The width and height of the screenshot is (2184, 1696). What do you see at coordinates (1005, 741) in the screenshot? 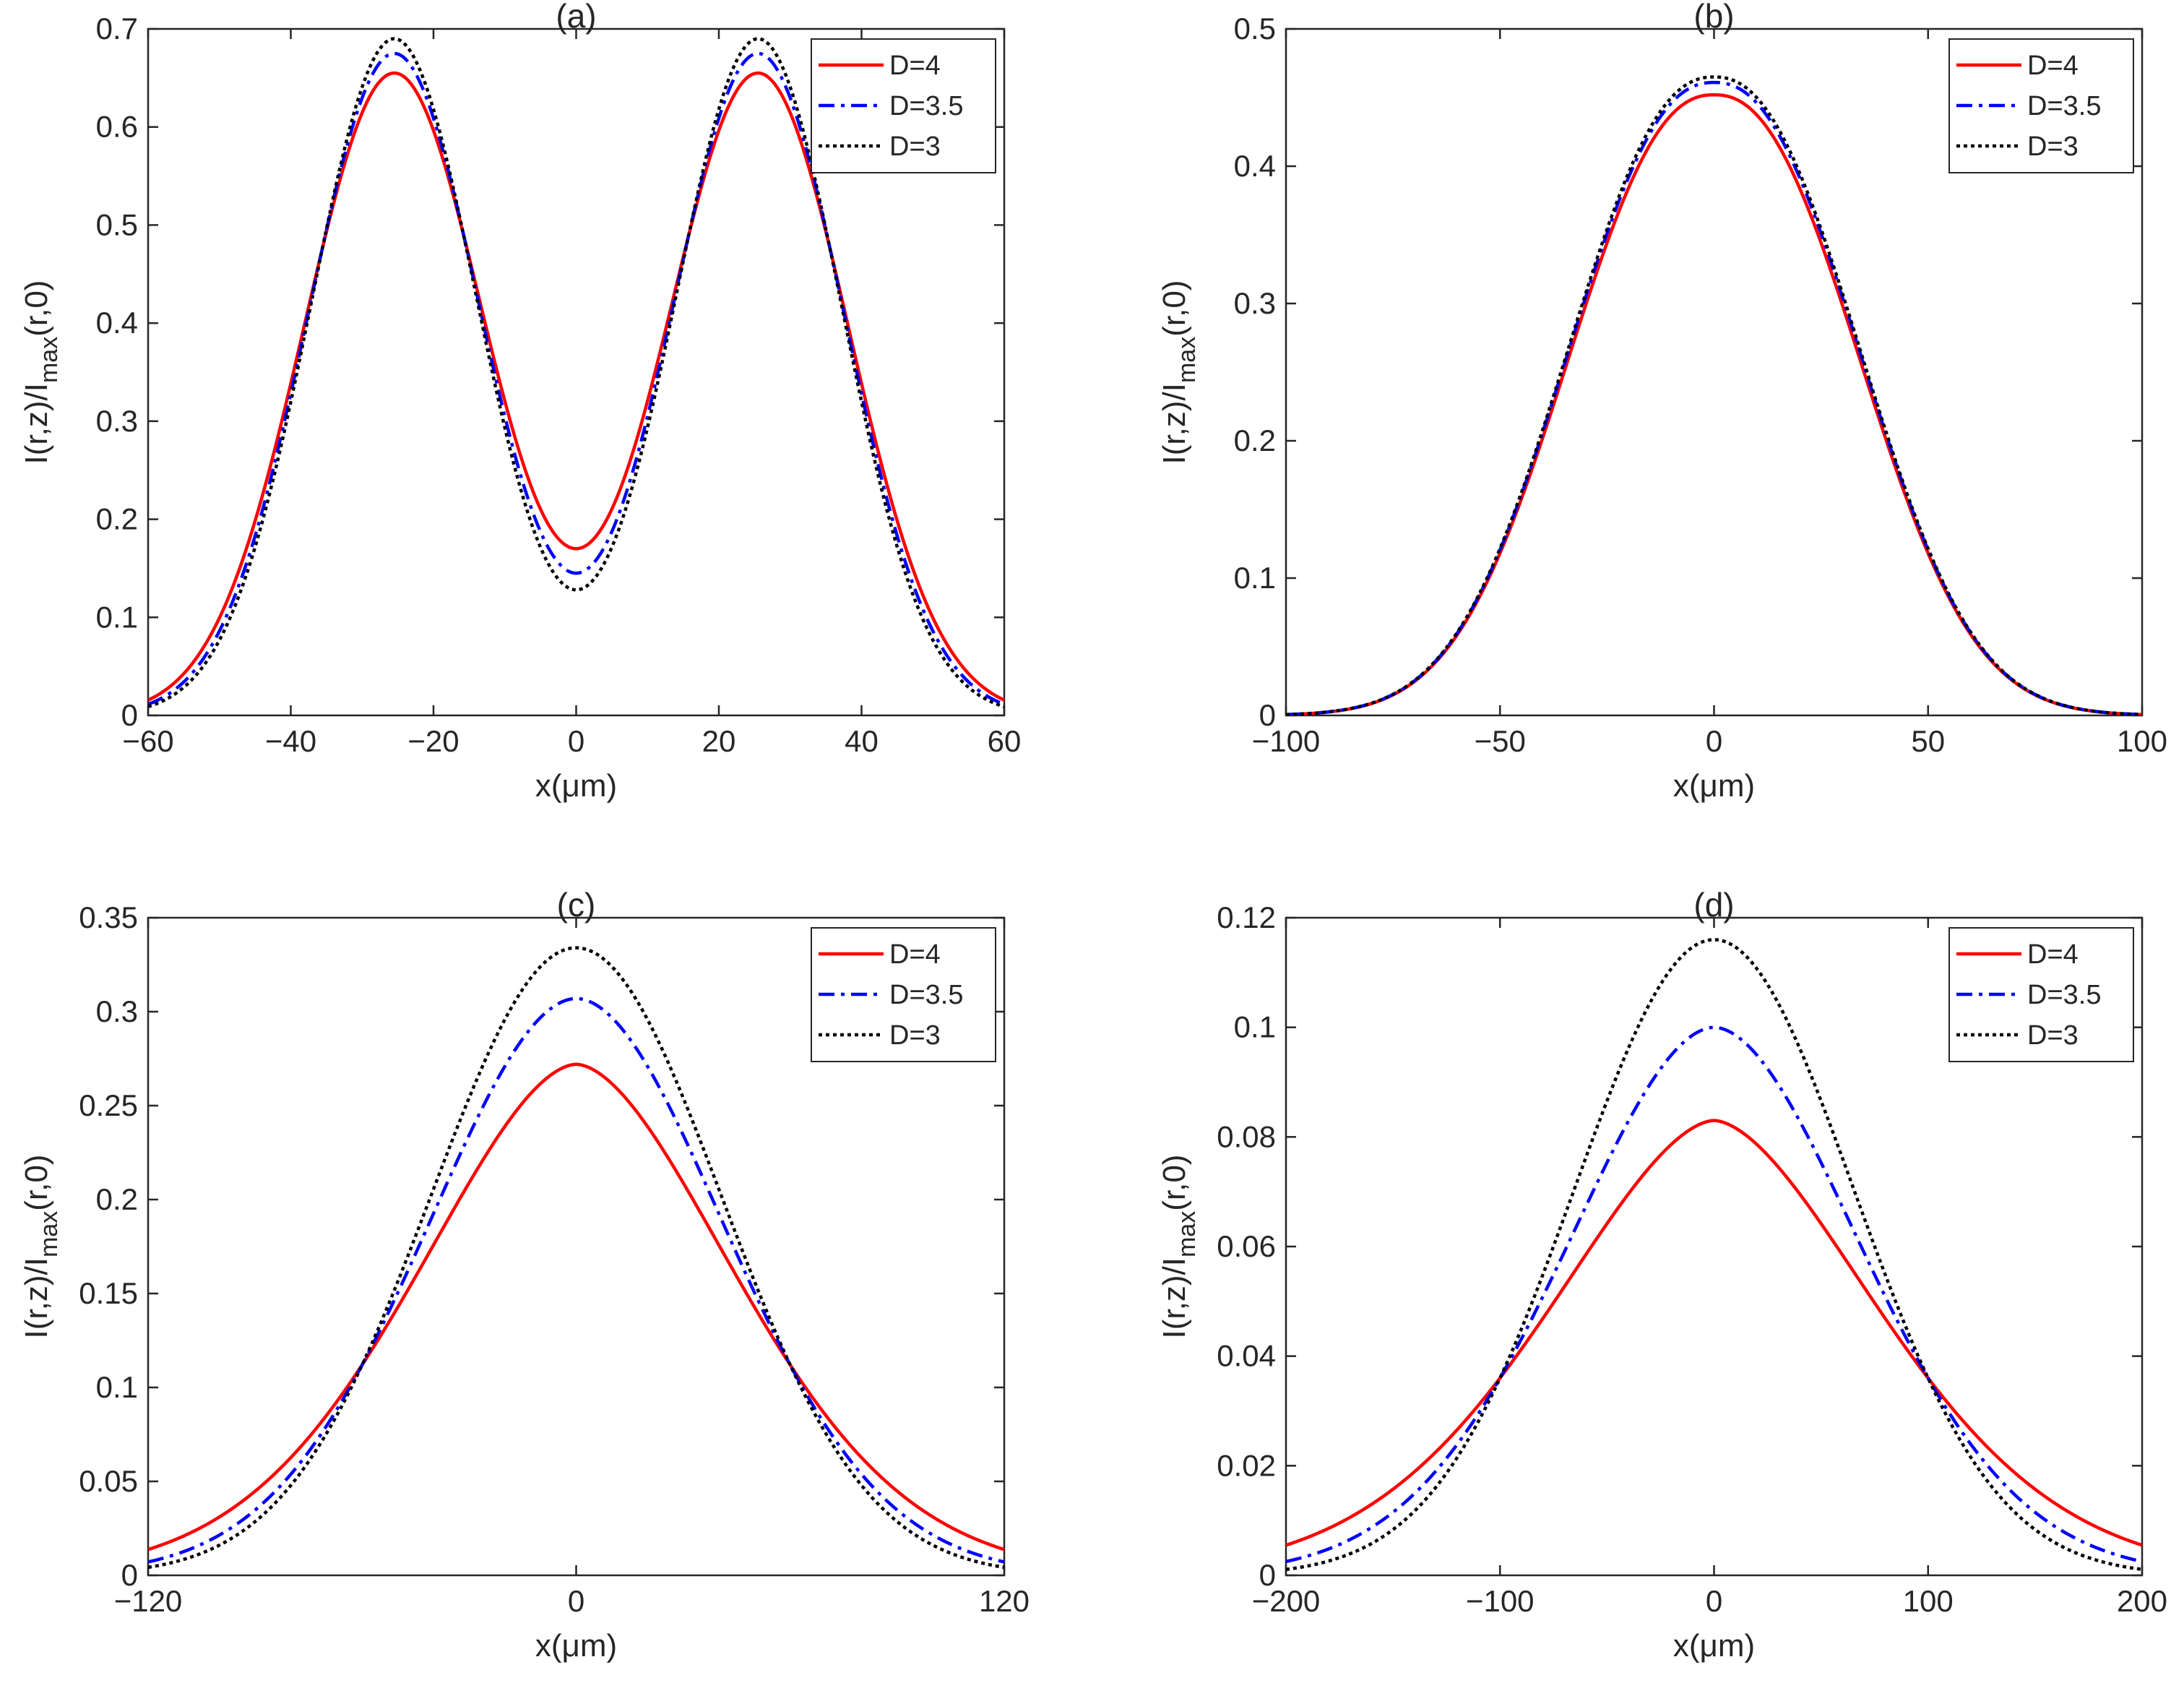
I see `x-tick-label: 60` at bounding box center [1005, 741].